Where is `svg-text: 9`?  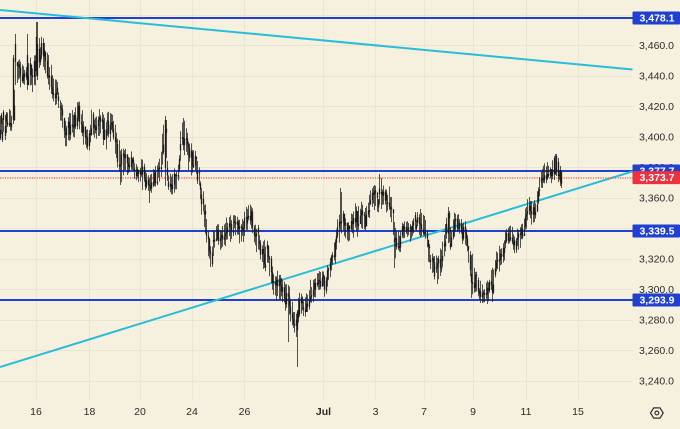 svg-text: 9 is located at coordinates (473, 412).